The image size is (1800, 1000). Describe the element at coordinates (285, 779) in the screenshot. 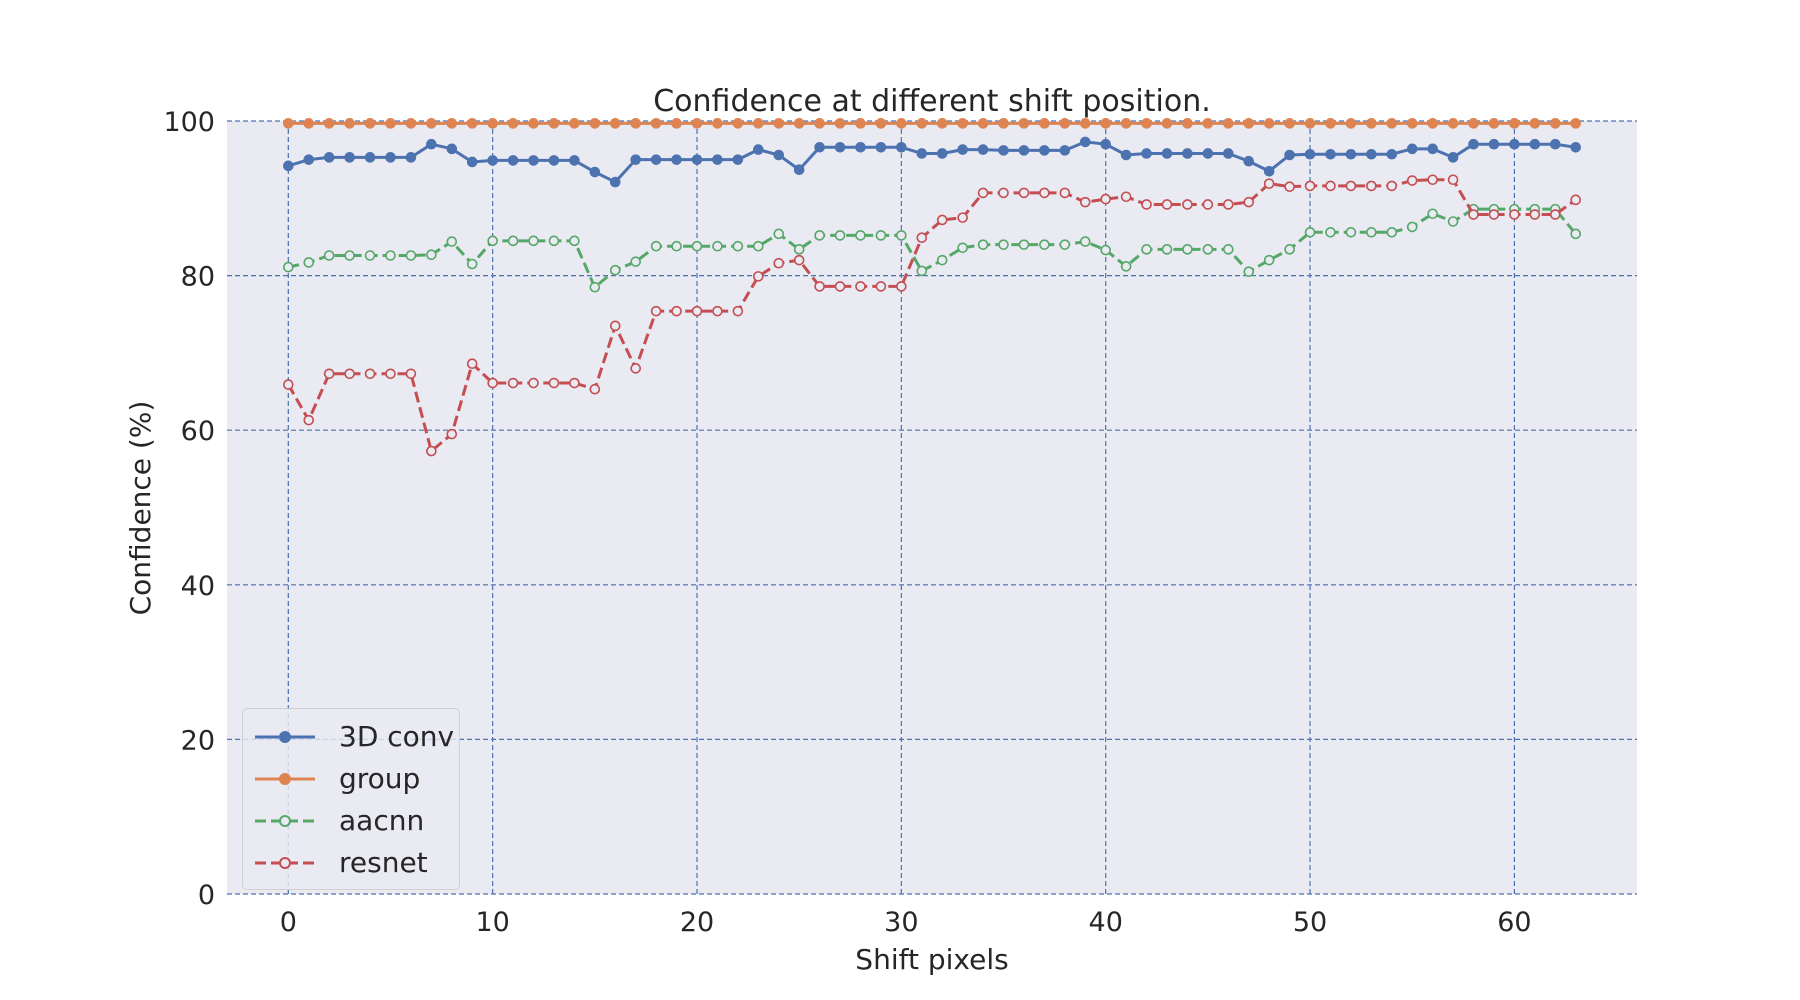

I see `legend-marker-group` at that location.